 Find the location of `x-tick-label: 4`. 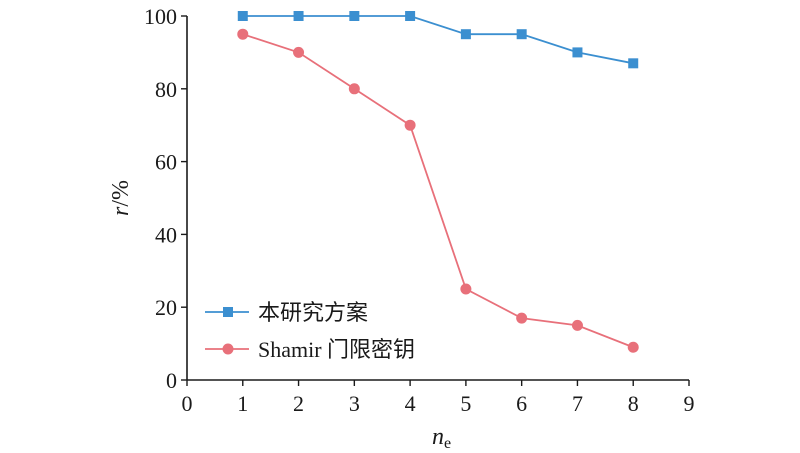

x-tick-label: 4 is located at coordinates (410, 403).